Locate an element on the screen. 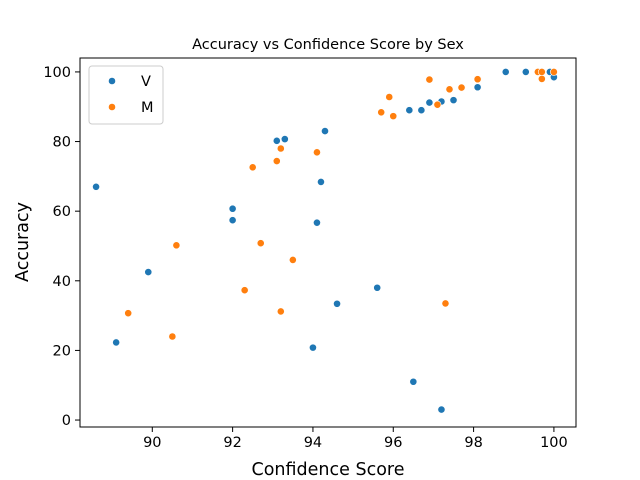  y-tick-label-1: 20 is located at coordinates (62, 351).